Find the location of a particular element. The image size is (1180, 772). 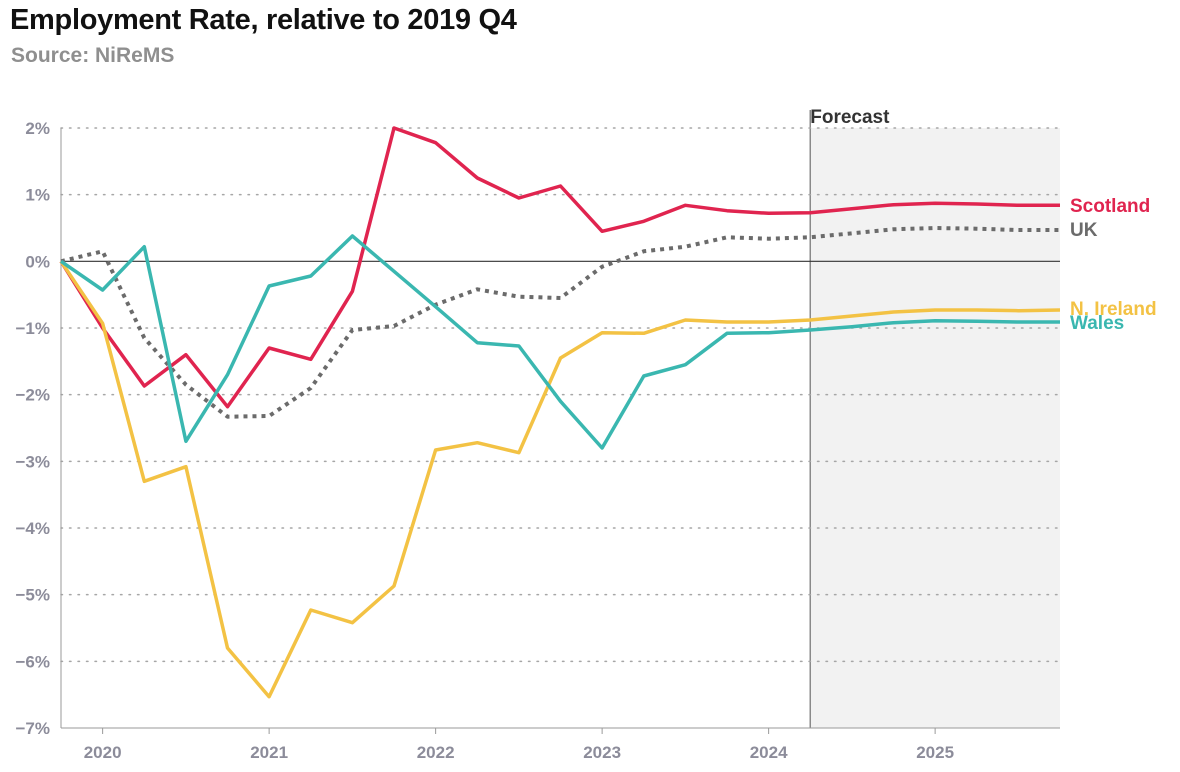

y-tick-label: −7% is located at coordinates (33, 728).